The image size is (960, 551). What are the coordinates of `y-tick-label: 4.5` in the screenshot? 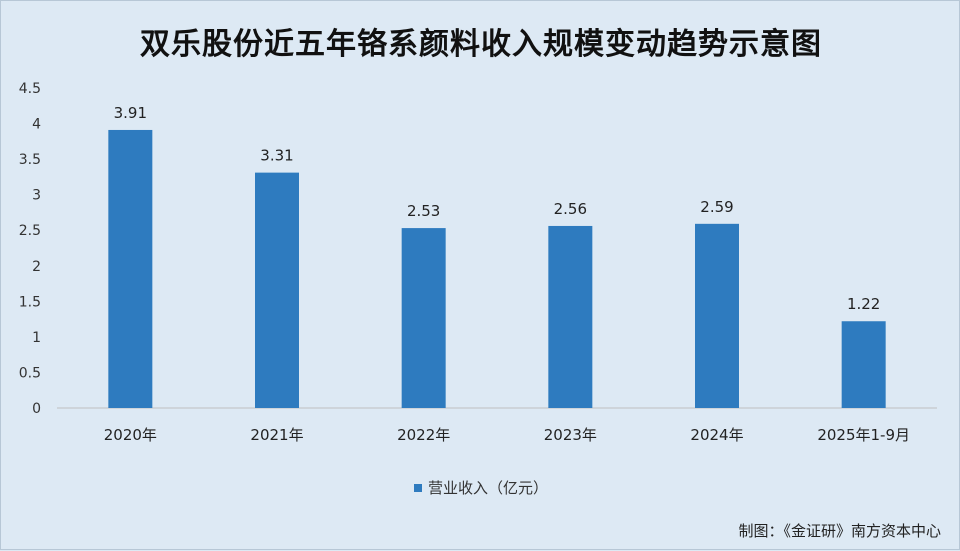 It's located at (30, 89).